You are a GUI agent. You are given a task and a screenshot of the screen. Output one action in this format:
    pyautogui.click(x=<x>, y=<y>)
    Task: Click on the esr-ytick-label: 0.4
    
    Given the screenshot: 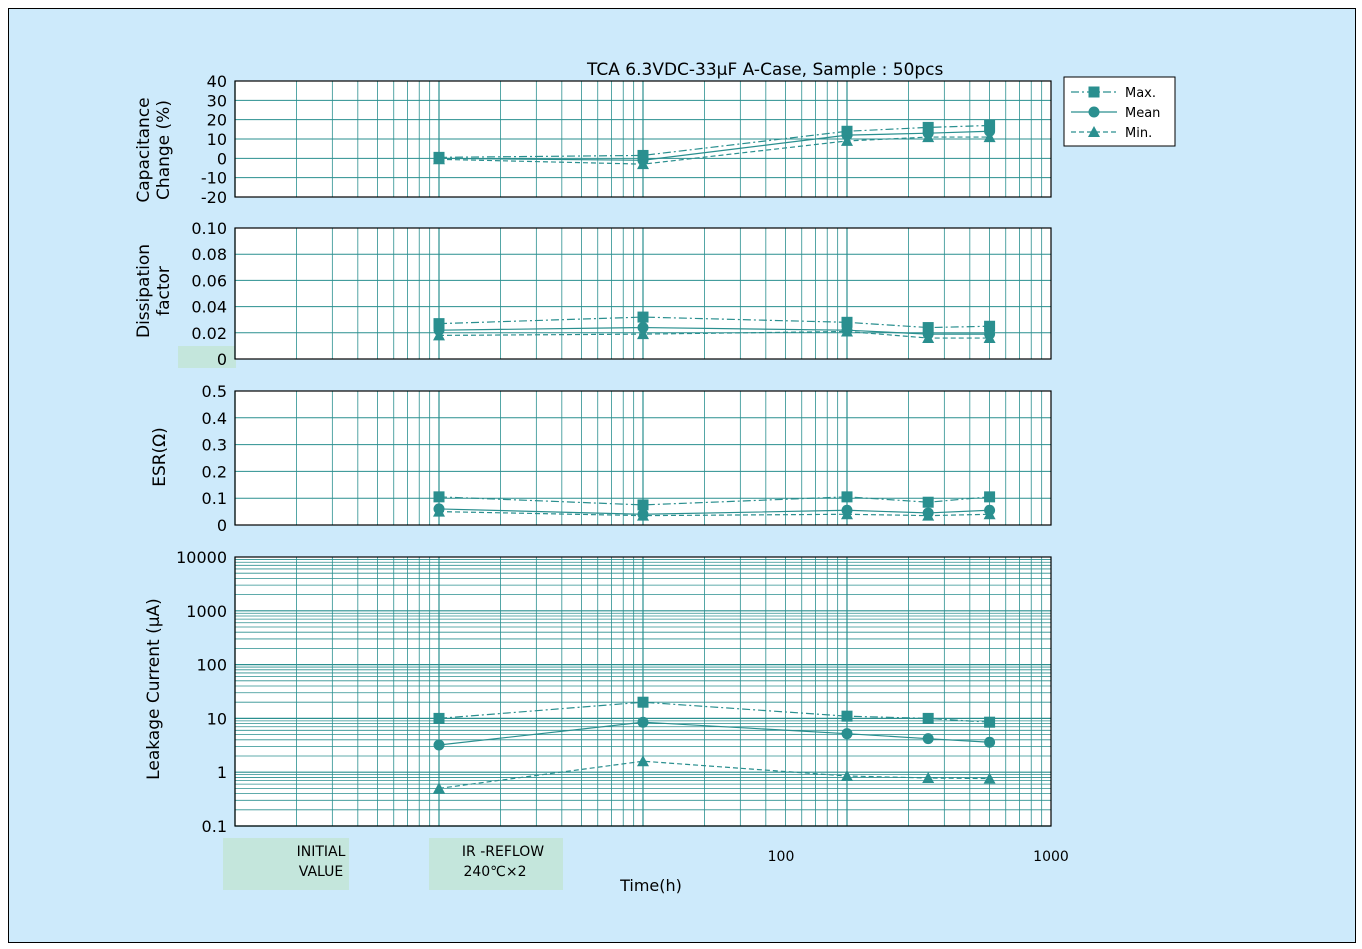 What is the action you would take?
    pyautogui.click(x=214, y=418)
    